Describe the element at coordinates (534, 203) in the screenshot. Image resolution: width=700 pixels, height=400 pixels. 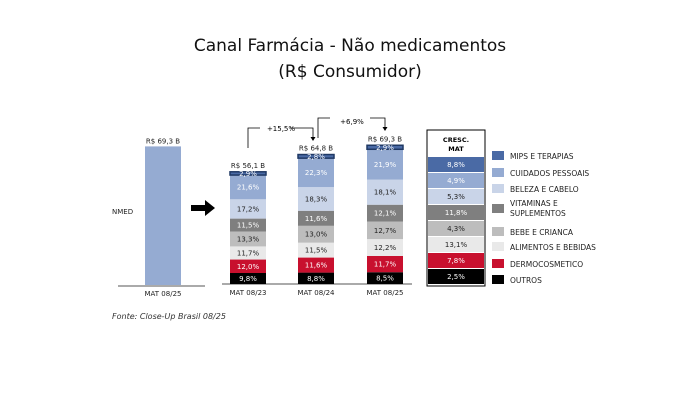
I see `legend-label: VITAMINAS E` at that location.